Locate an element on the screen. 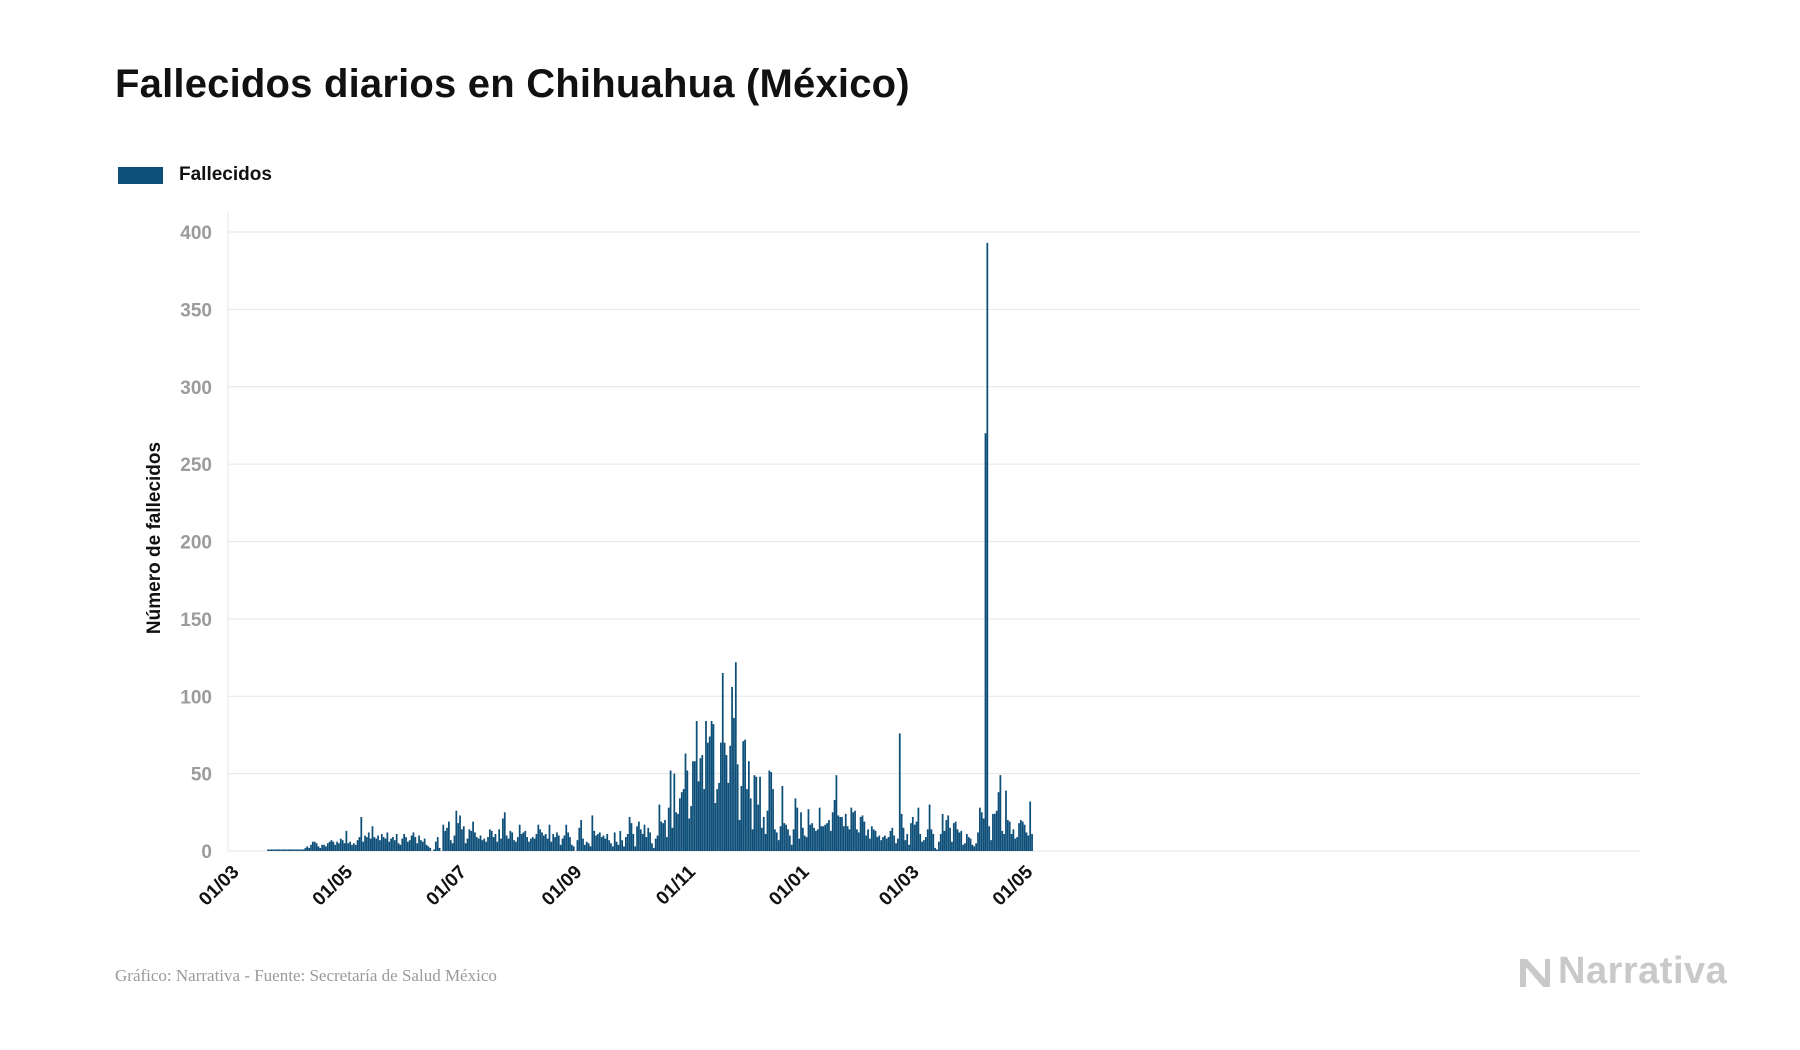 The height and width of the screenshot is (1050, 1800). chart-title: Fallecidos diarios en Chihuahua (México) is located at coordinates (512, 84).